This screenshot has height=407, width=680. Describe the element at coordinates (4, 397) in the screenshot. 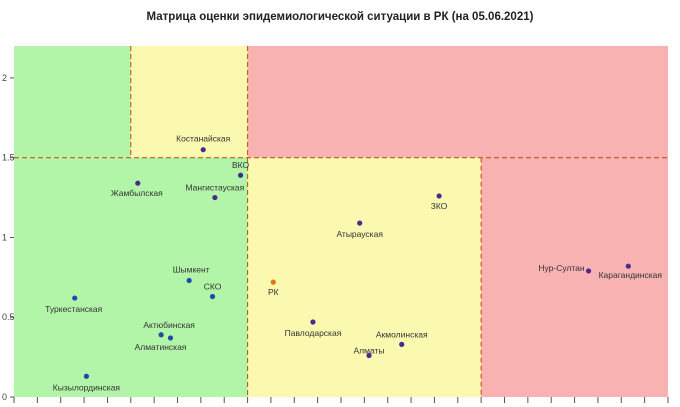

I see `y-tick-label: 0` at that location.